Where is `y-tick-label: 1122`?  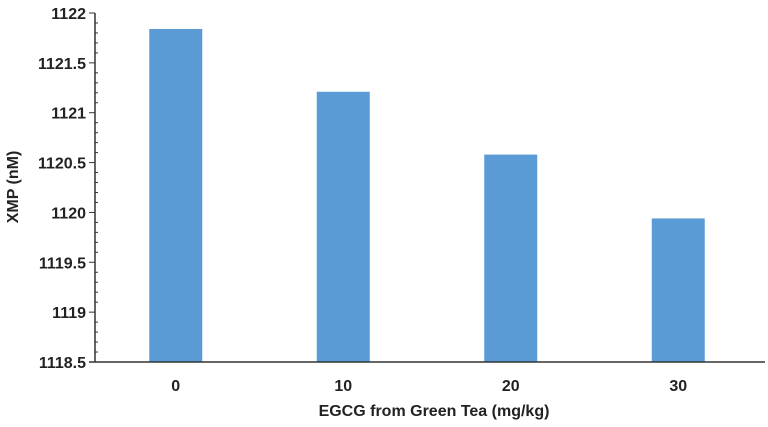 y-tick-label: 1122 is located at coordinates (68, 14).